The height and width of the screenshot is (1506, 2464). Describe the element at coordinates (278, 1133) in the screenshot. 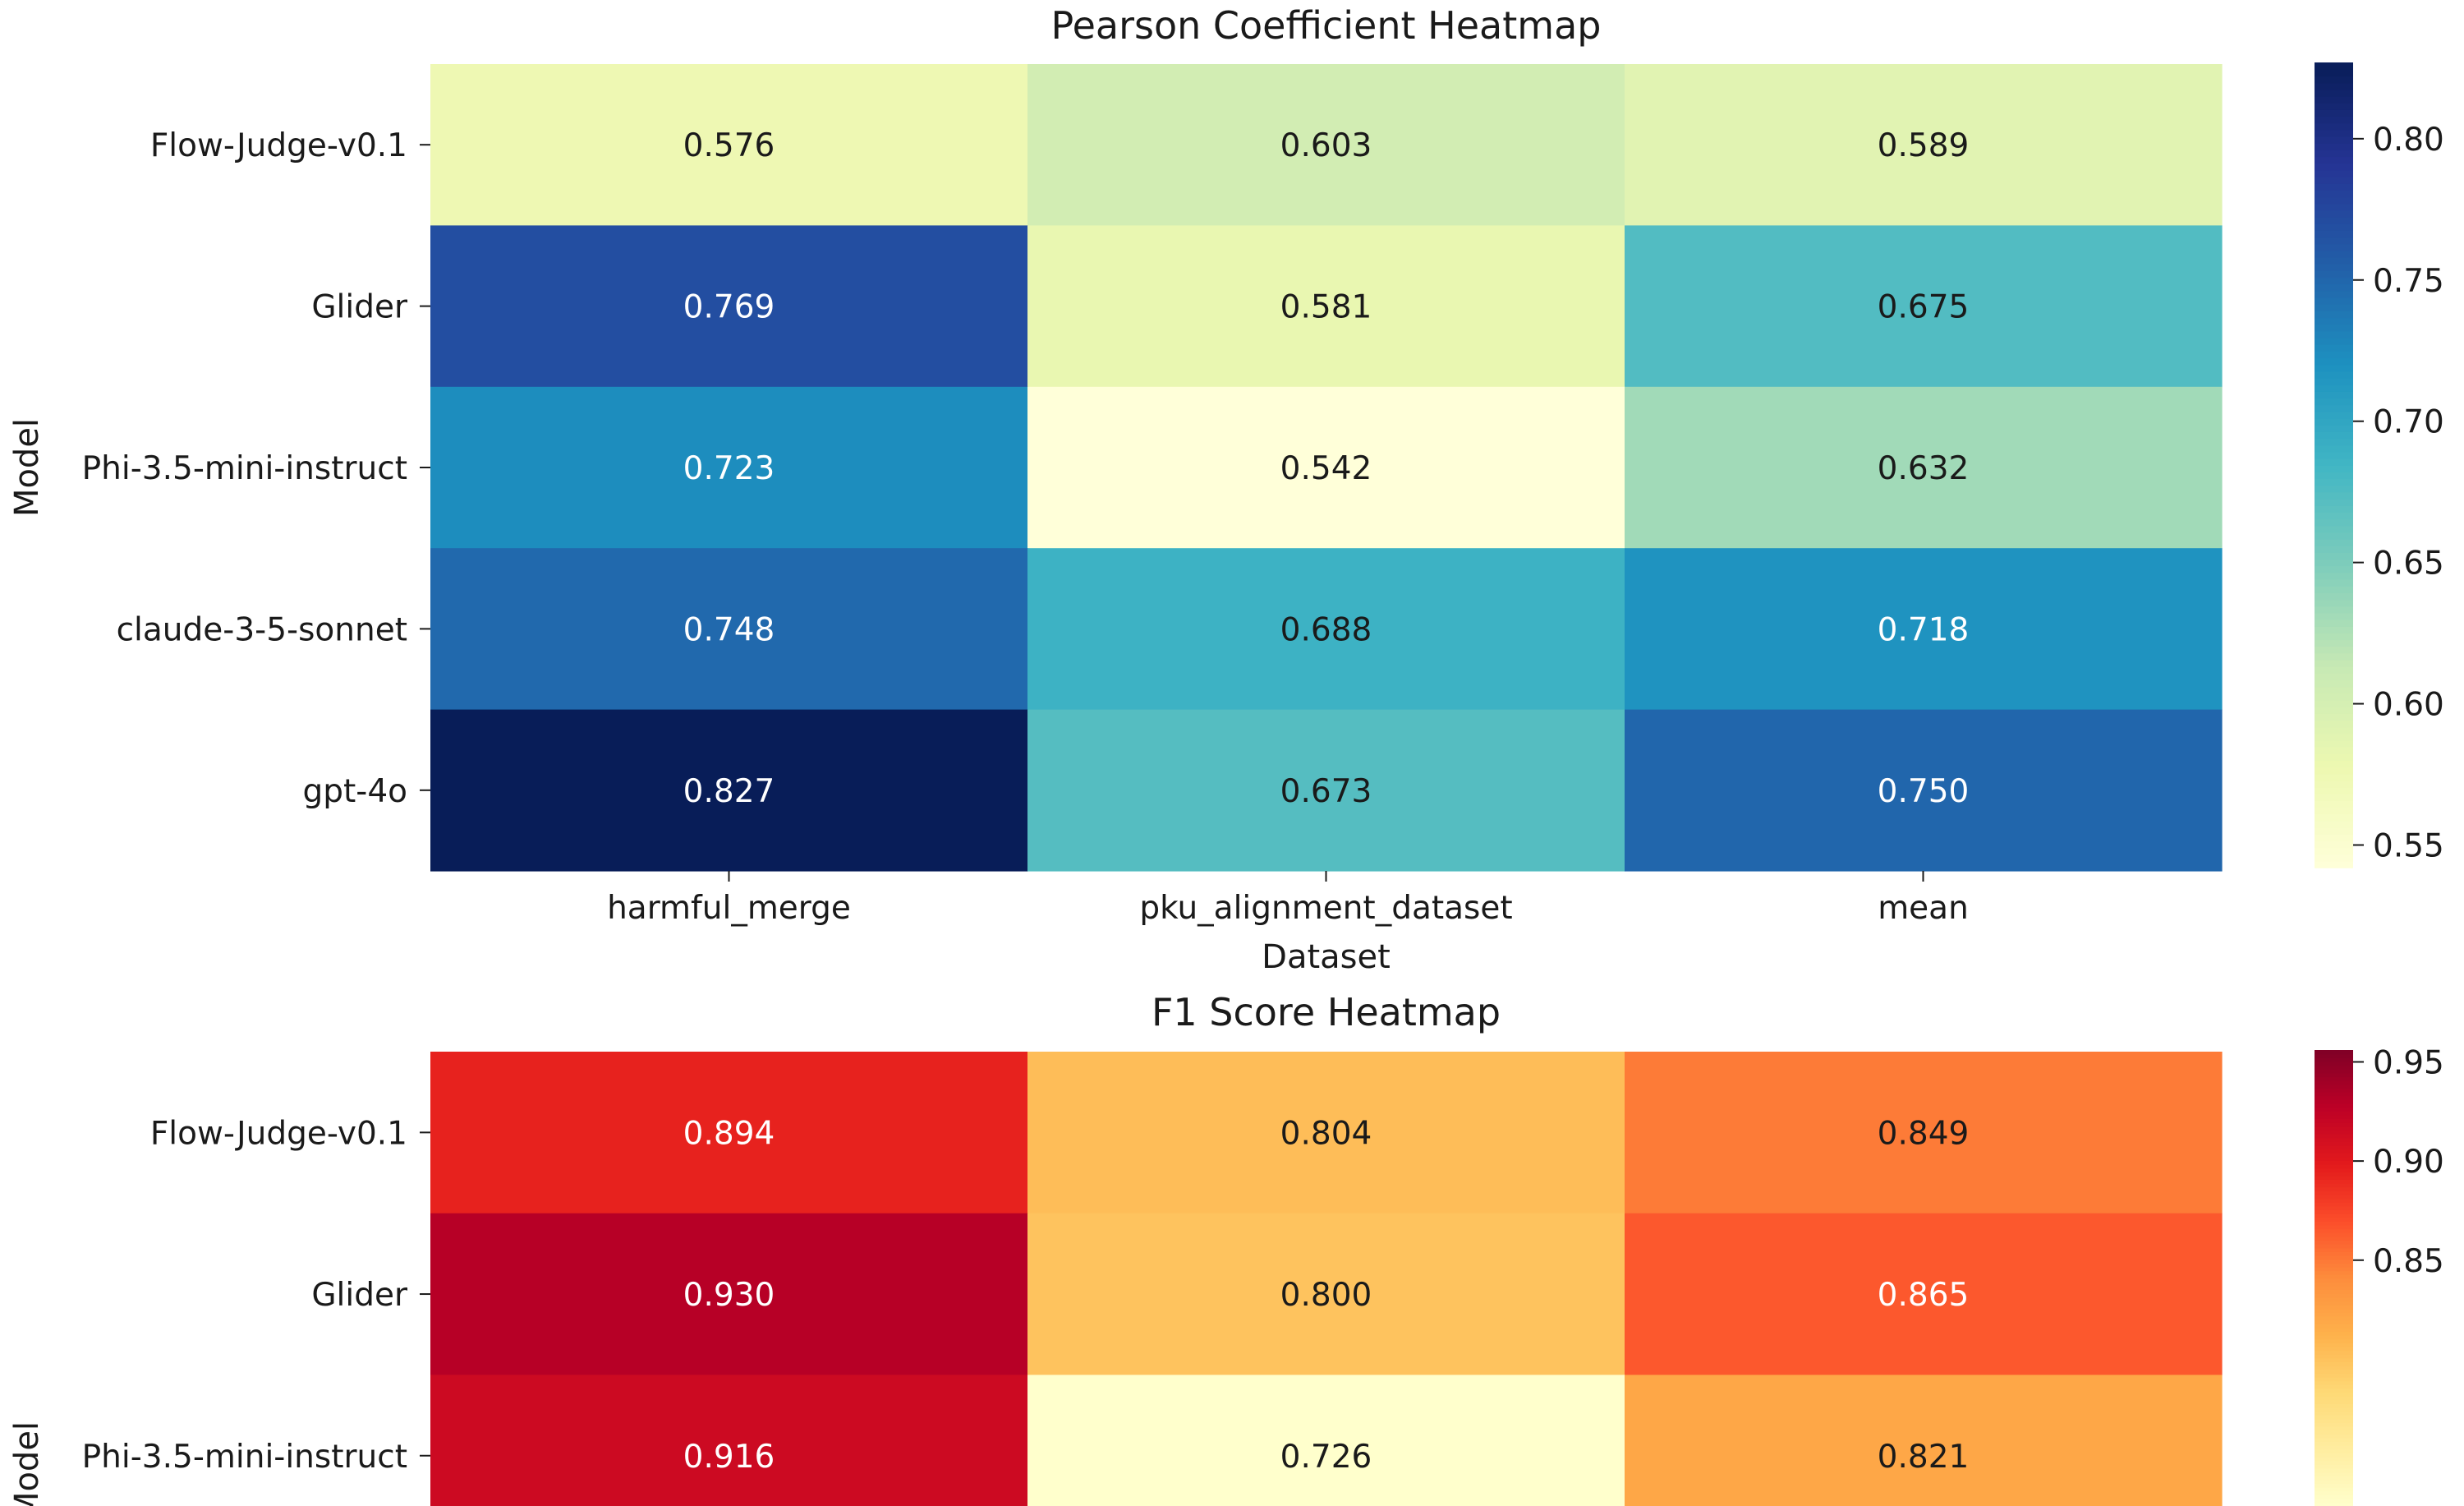

I see `y-tick-label: Flow-Judge-v0.1` at that location.